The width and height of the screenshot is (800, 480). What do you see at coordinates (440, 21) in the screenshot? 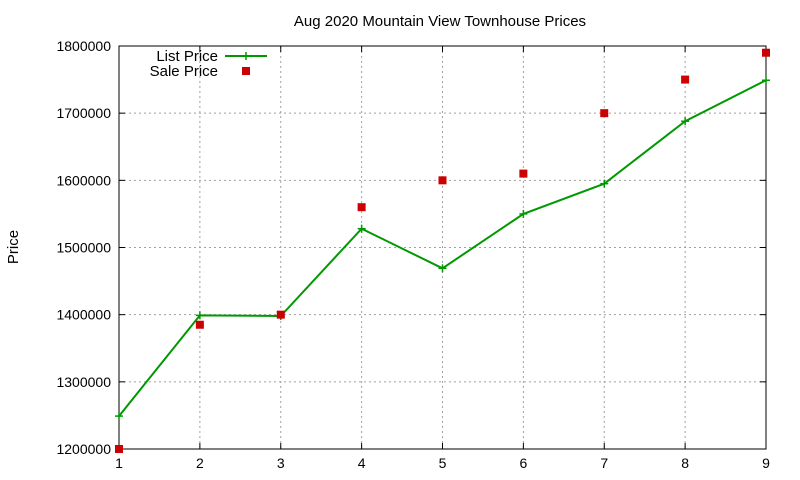
I see `chart-title: Aug 2020 Mountain View Townhouse Prices` at bounding box center [440, 21].